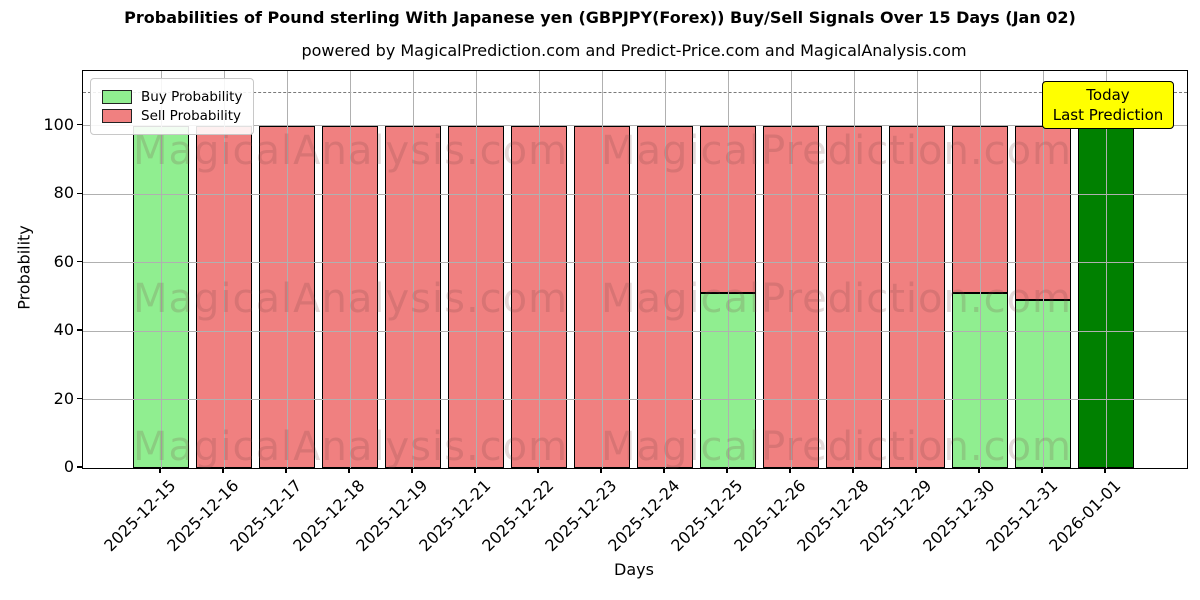 The width and height of the screenshot is (1200, 600). What do you see at coordinates (58, 124) in the screenshot?
I see `y-tick-label: 100` at bounding box center [58, 124].